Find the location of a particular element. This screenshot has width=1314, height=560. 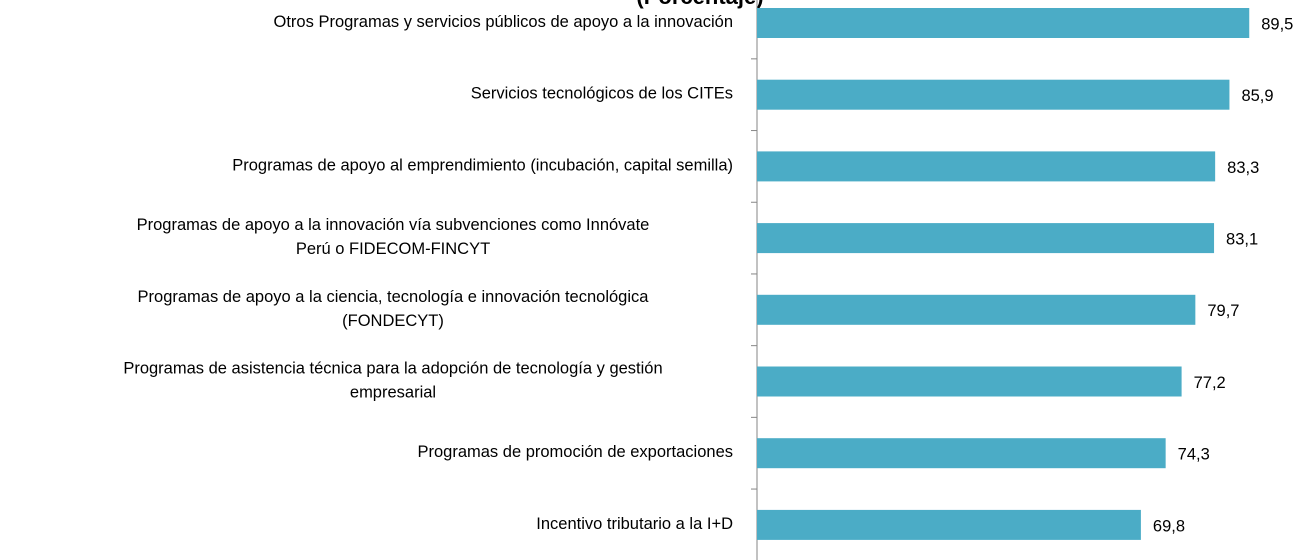

chart-title: (Porcentaje) is located at coordinates (699, 4).